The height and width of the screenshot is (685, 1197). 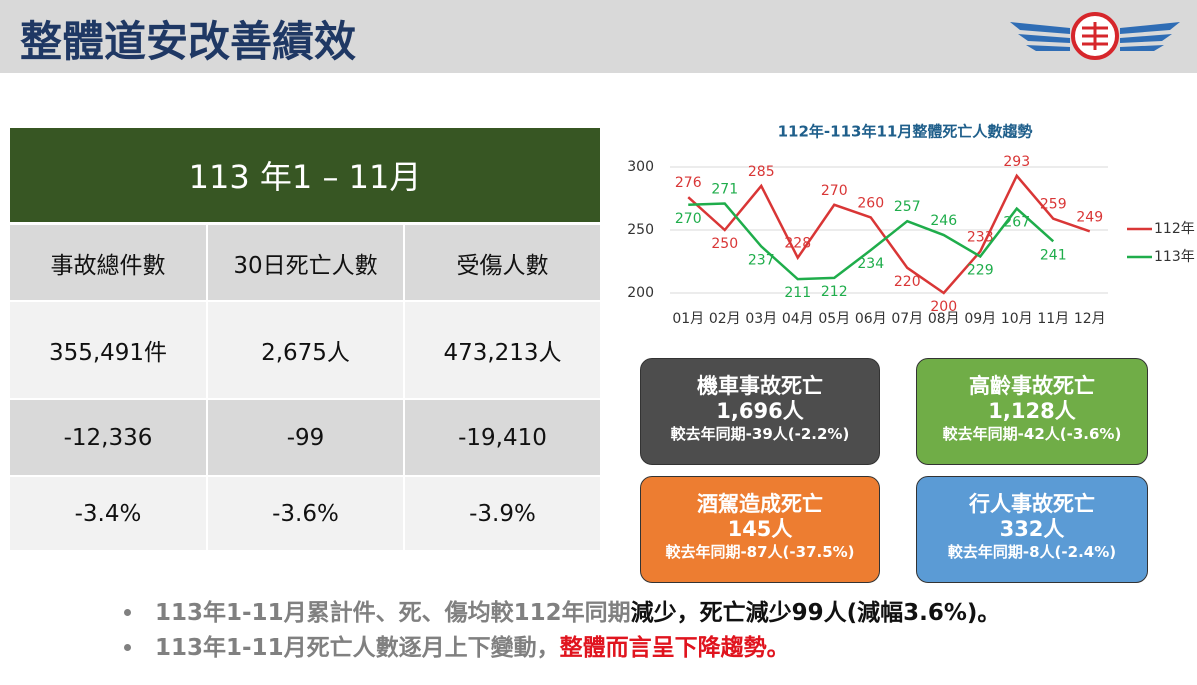 I want to click on data-label: 293, so click(x=1016, y=162).